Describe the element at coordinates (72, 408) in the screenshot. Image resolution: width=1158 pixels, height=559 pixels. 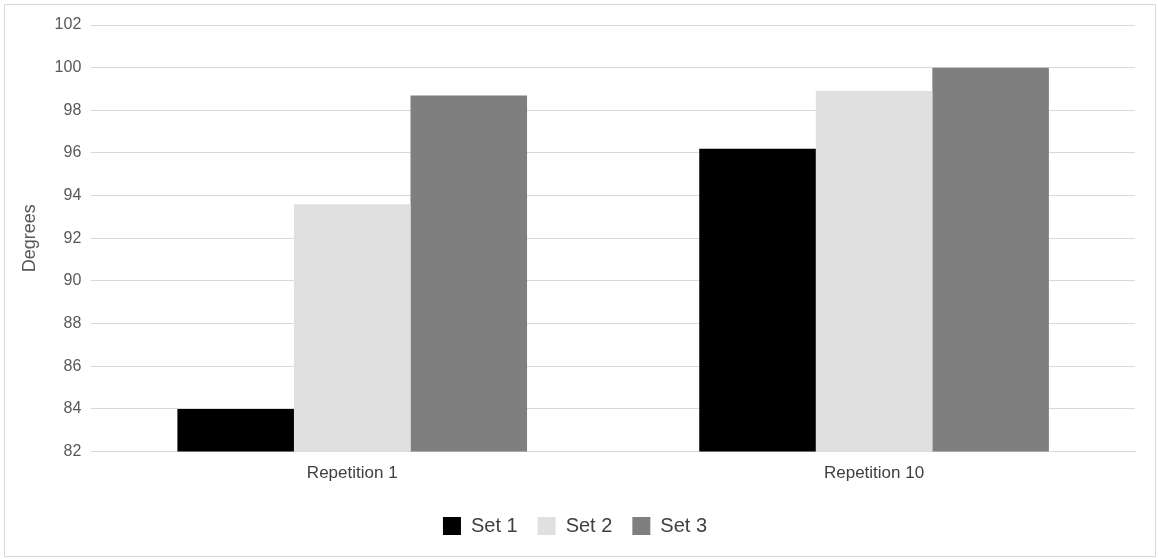
I see `y-tick-label: 84` at that location.